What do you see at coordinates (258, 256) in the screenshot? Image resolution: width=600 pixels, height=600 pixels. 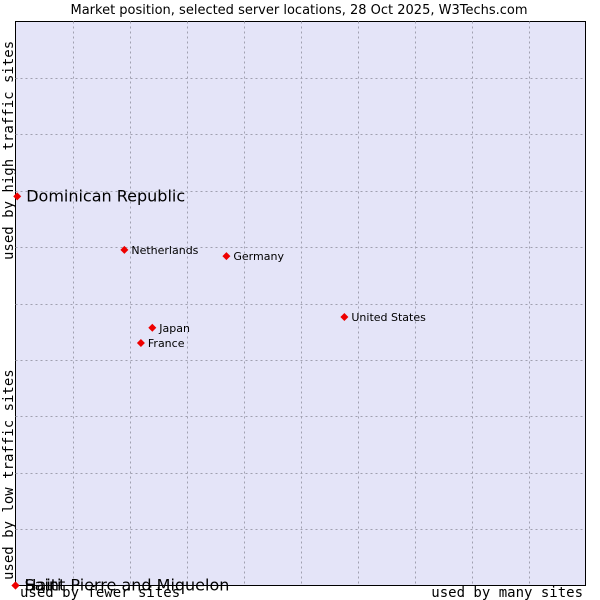 I see `point-label-germany: Germany` at bounding box center [258, 256].